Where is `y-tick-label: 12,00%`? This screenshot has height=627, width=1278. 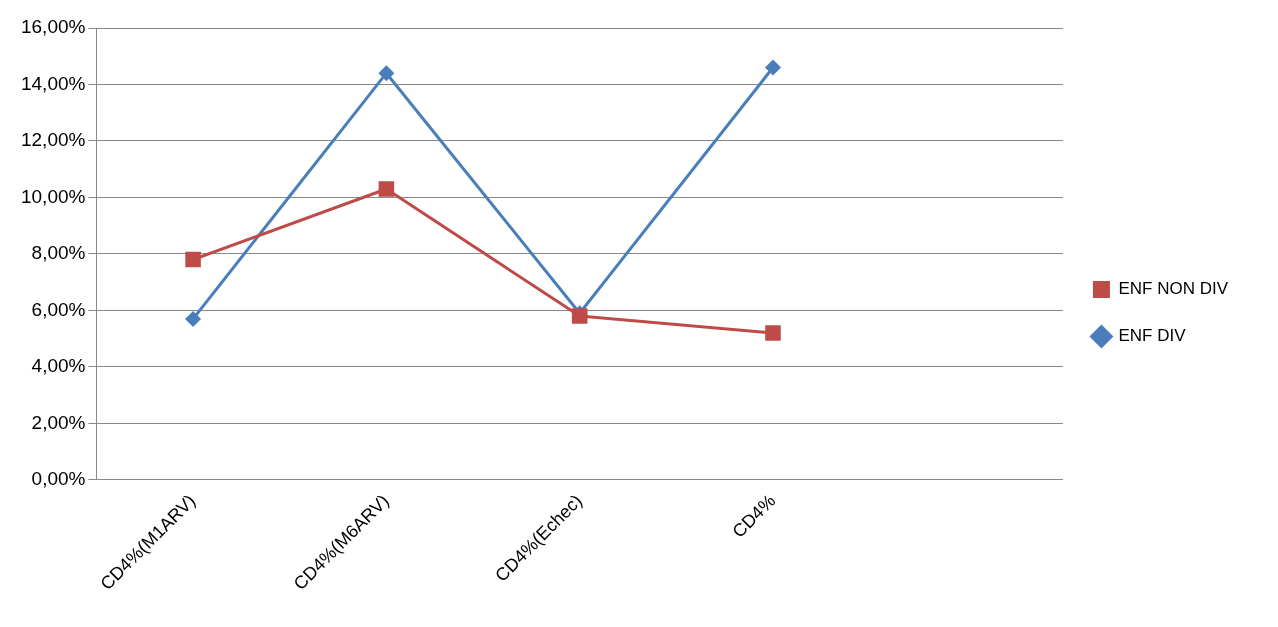 y-tick-label: 12,00% is located at coordinates (53, 140).